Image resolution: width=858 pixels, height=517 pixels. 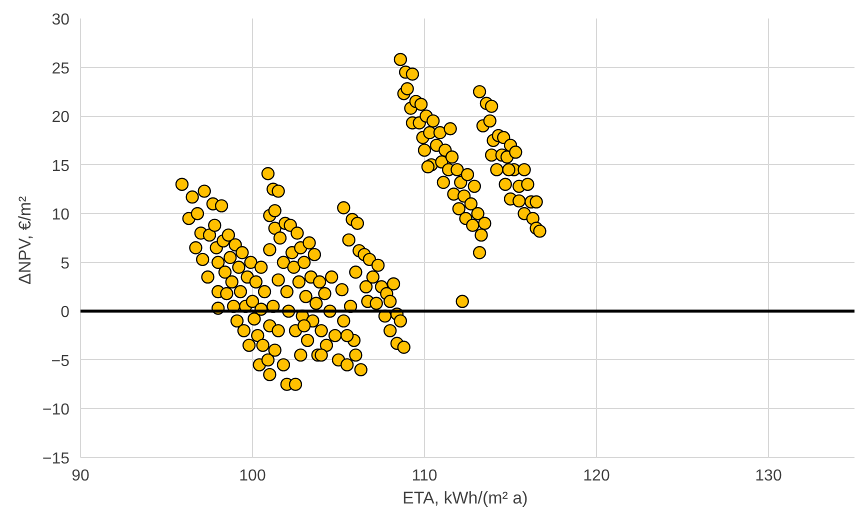 I want to click on x-tick-label: 100, so click(x=252, y=476).